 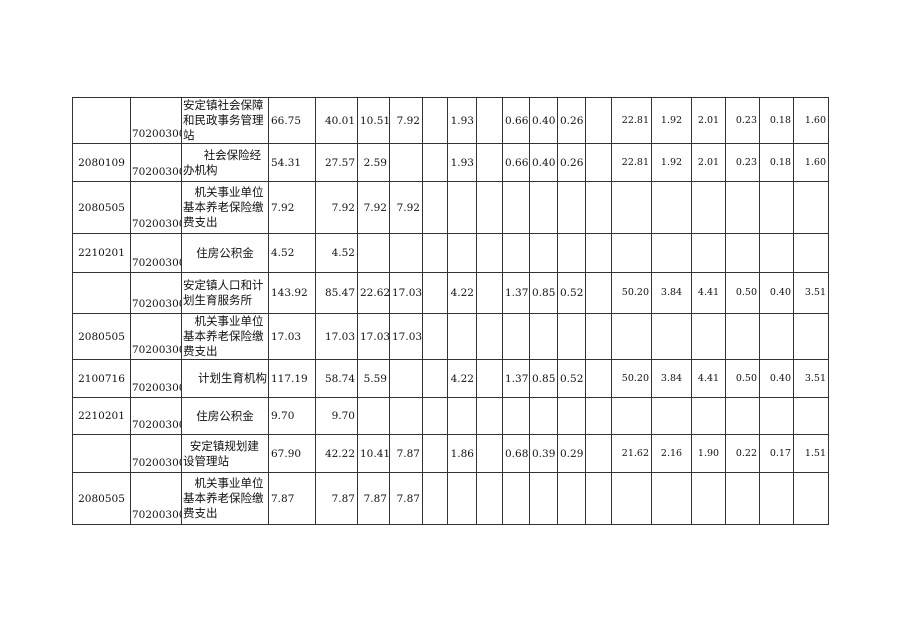 What do you see at coordinates (292, 378) in the screenshot?
I see `cell-total: 117.19` at bounding box center [292, 378].